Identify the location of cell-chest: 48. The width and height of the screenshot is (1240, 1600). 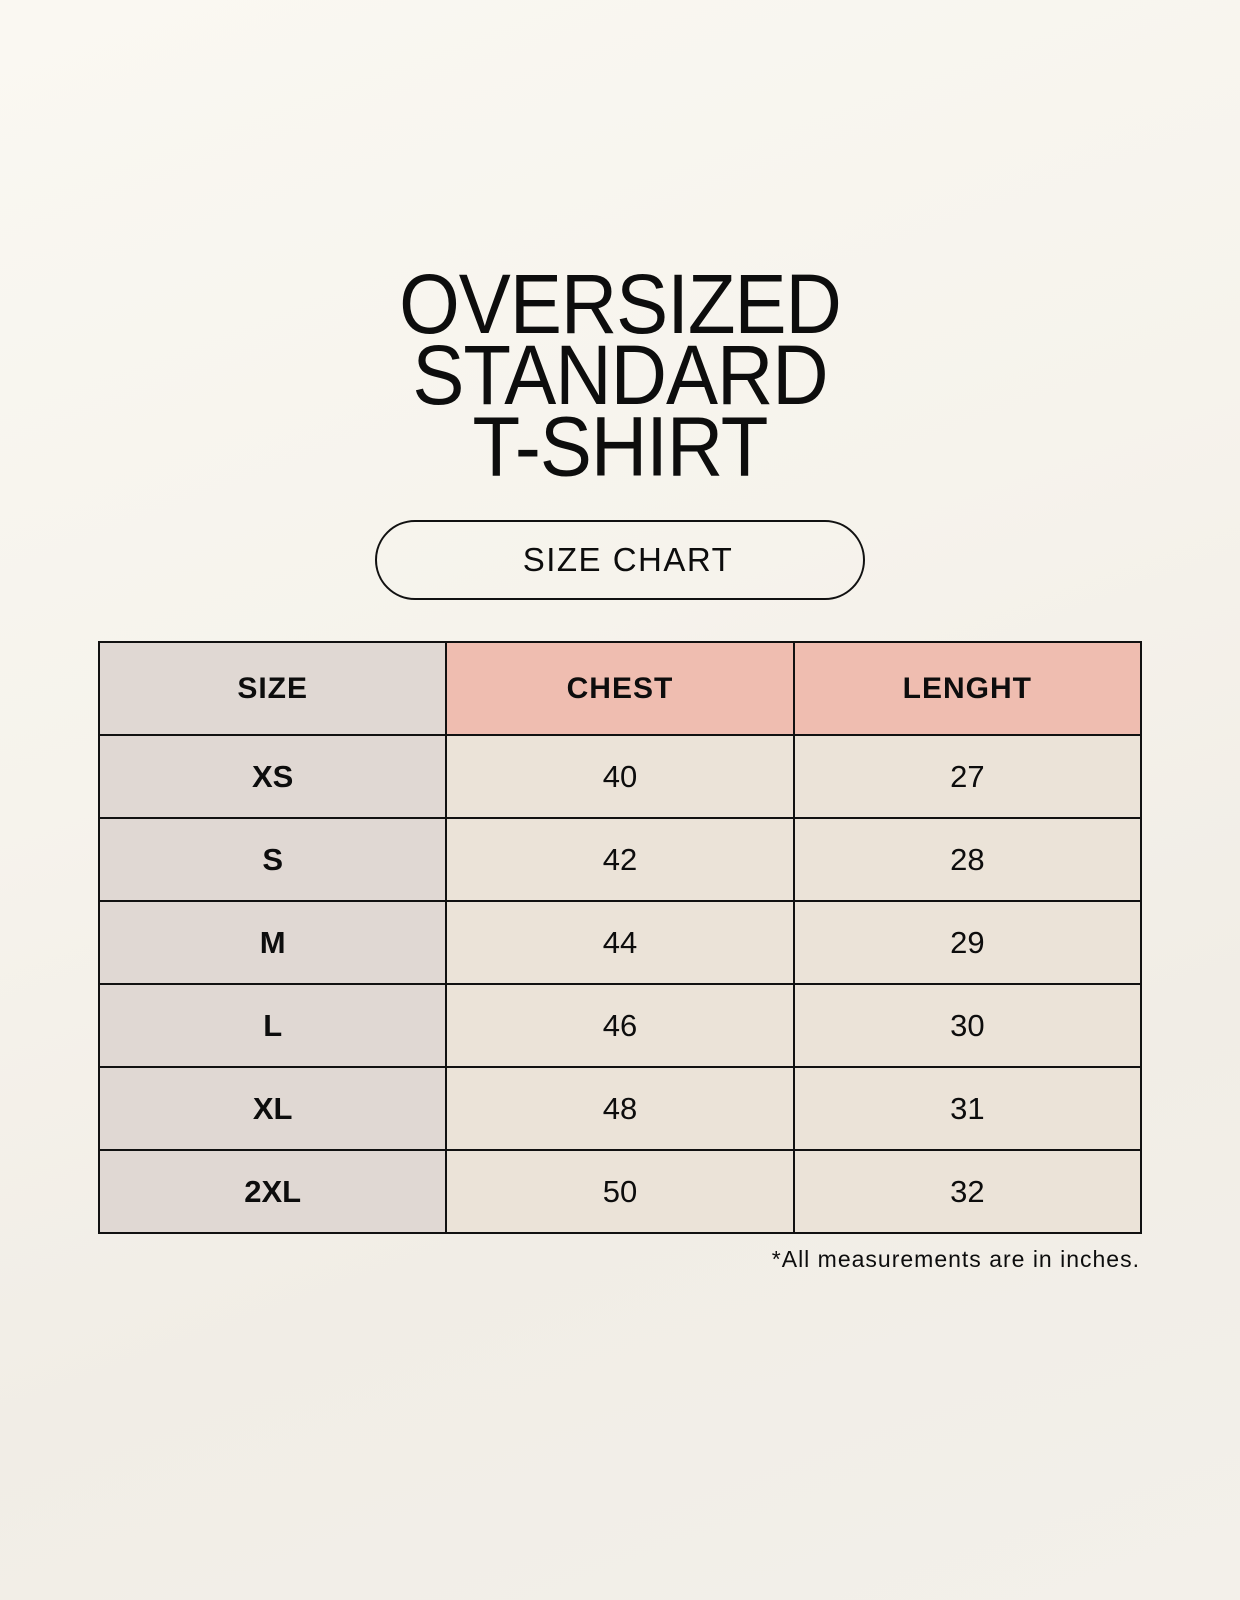
(620, 1108).